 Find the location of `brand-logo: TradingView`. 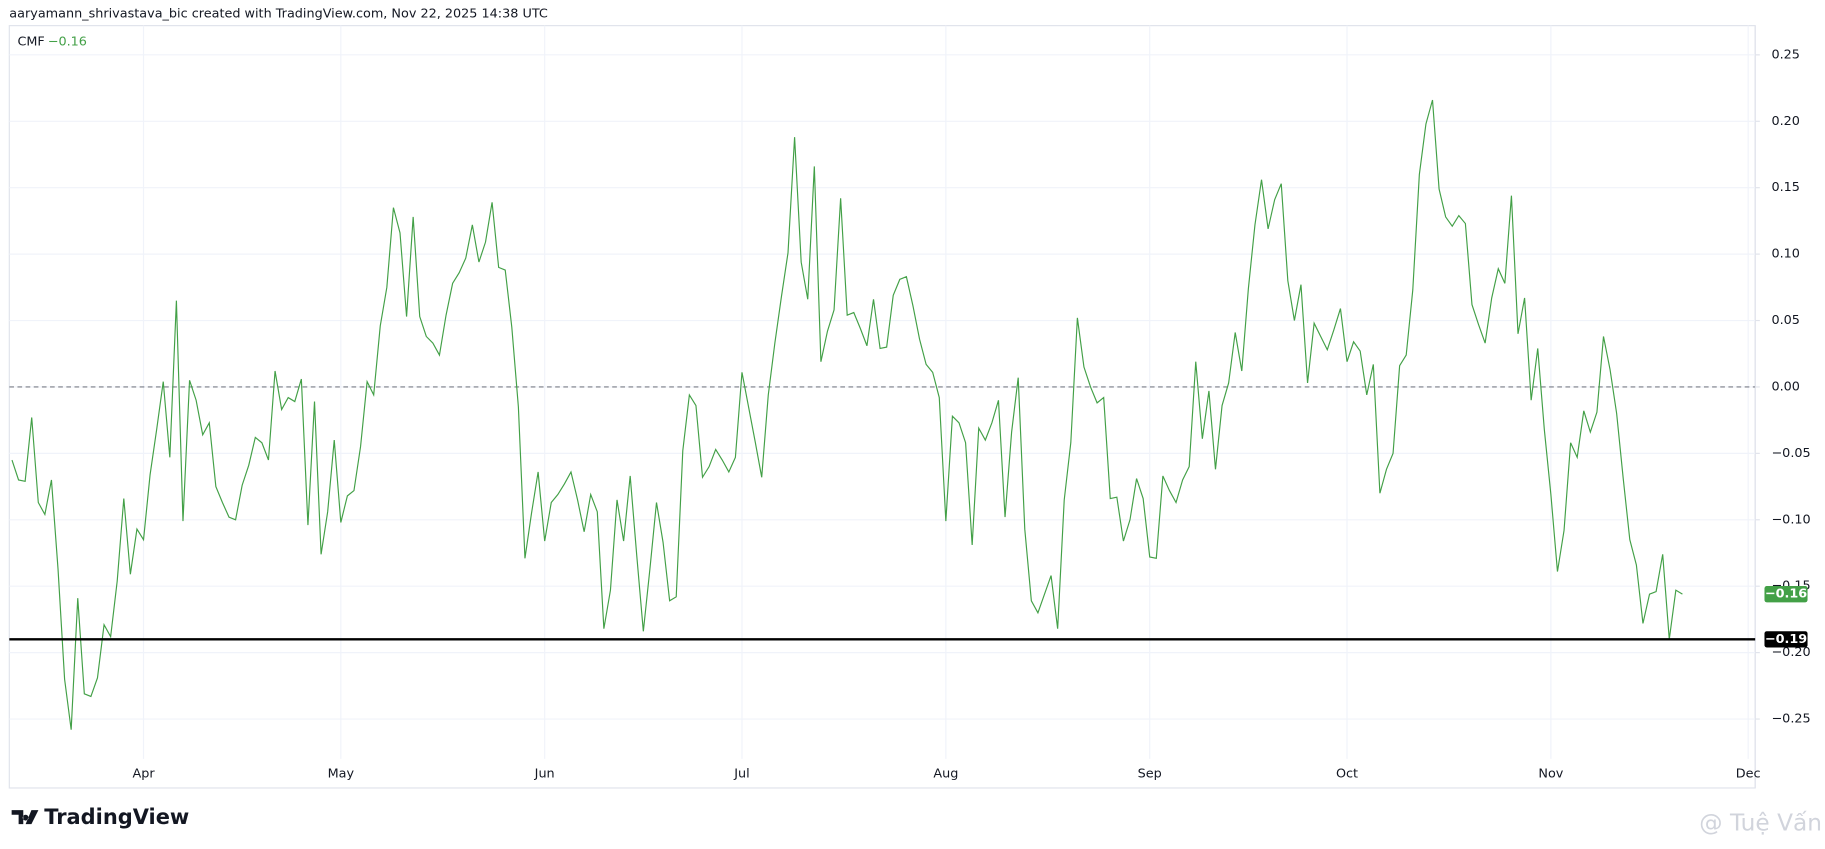

brand-logo: TradingView is located at coordinates (100, 817).